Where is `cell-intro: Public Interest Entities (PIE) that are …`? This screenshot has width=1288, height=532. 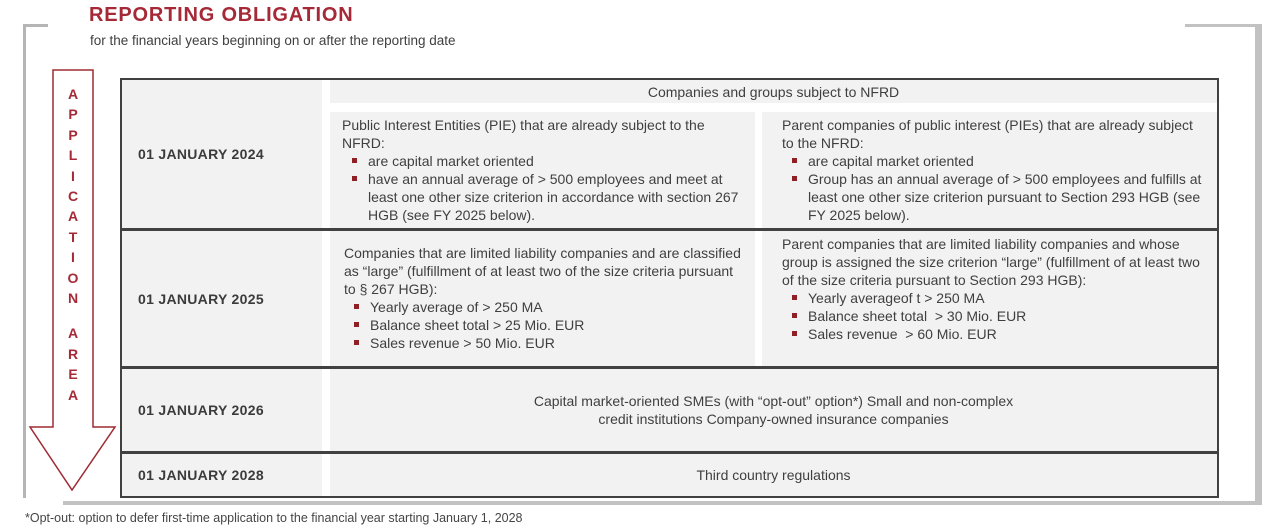
cell-intro: Public Interest Entities (PIE) that are … is located at coordinates (523, 134).